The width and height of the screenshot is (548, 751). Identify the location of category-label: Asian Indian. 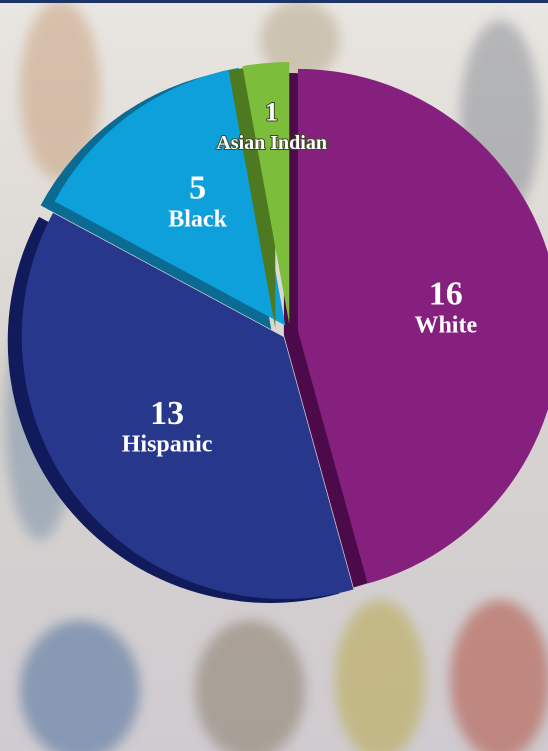
(271, 143).